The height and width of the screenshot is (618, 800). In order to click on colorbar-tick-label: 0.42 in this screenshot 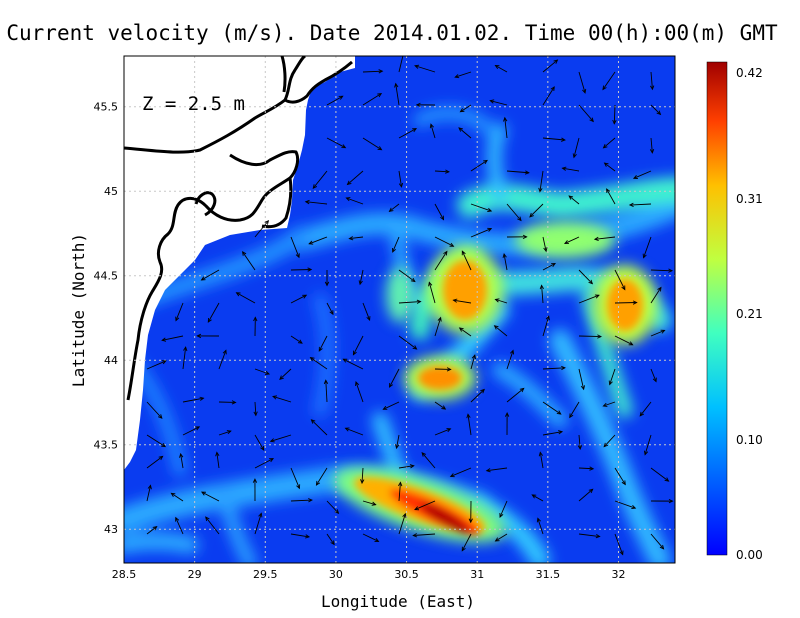, I will do `click(749, 73)`.